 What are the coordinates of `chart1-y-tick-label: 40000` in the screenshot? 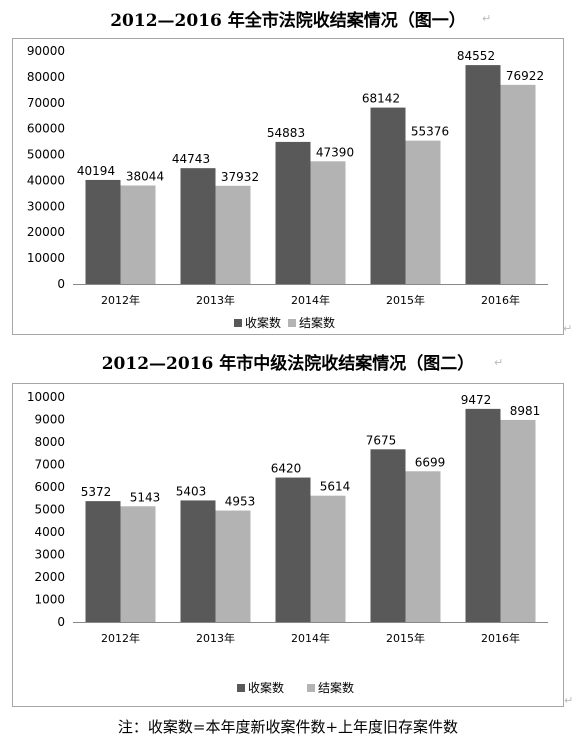 It's located at (46, 180).